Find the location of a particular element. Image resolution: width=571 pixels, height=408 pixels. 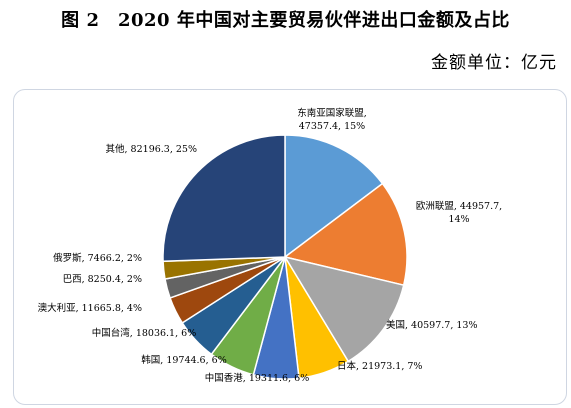

slice-label-5: 韩国, 19744.6, 6% is located at coordinates (183, 360).